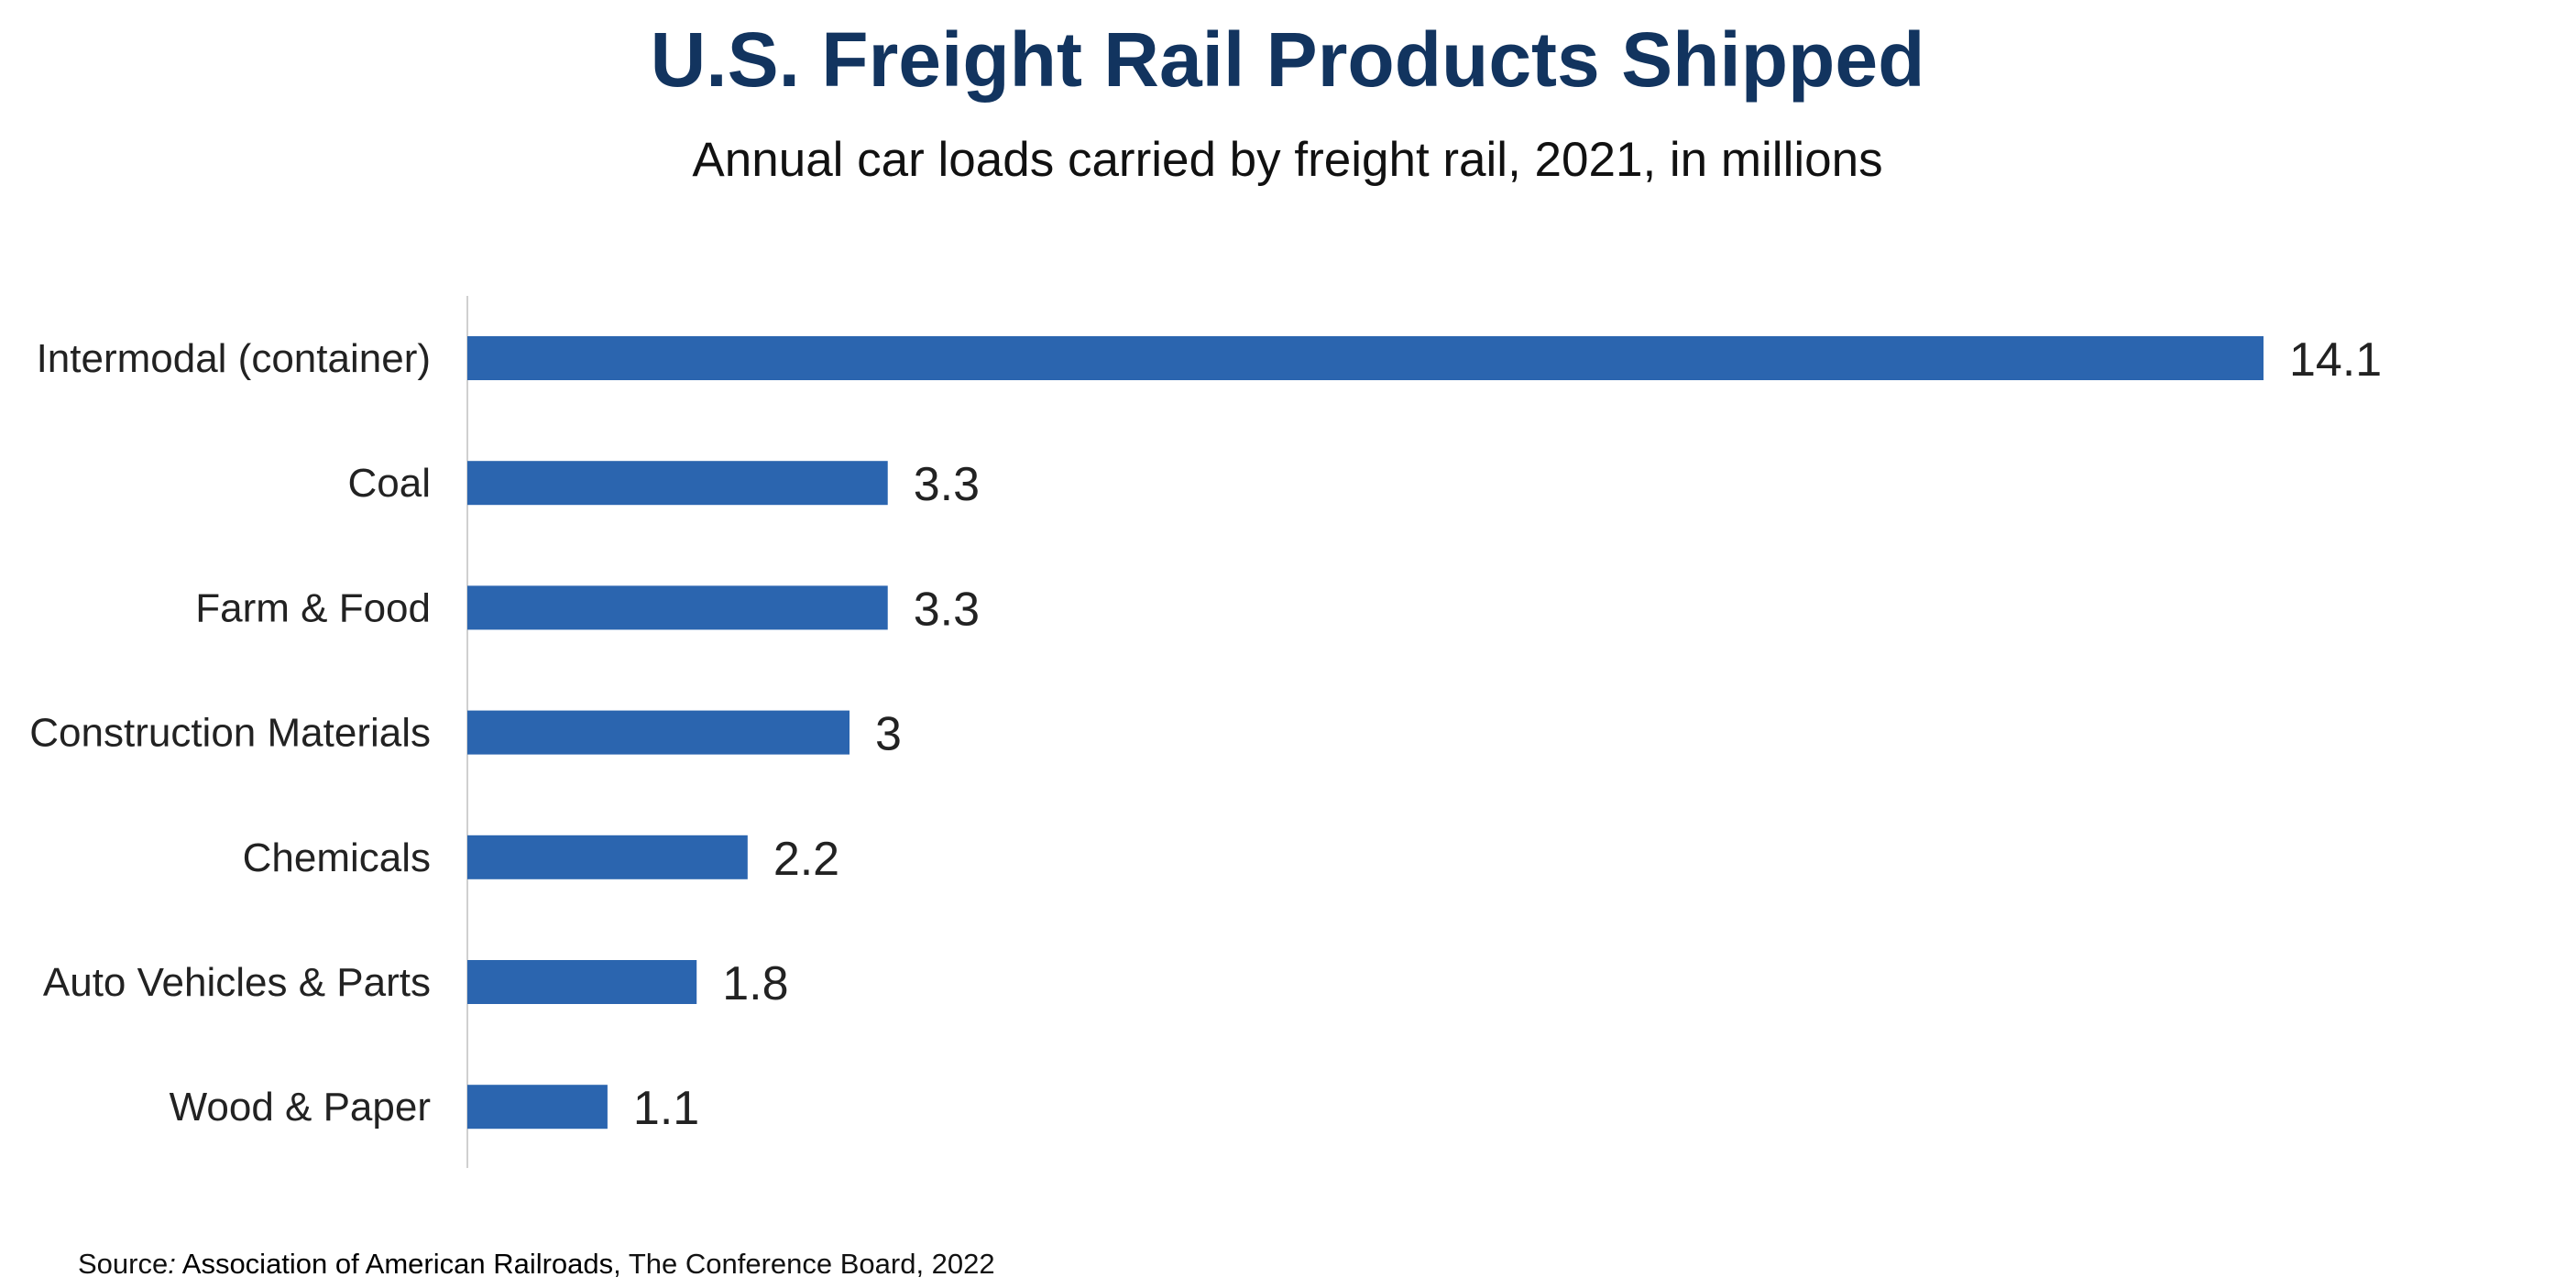 The width and height of the screenshot is (2576, 1288). What do you see at coordinates (582, 982) in the screenshot?
I see `bar-auto-vehicles-parts` at bounding box center [582, 982].